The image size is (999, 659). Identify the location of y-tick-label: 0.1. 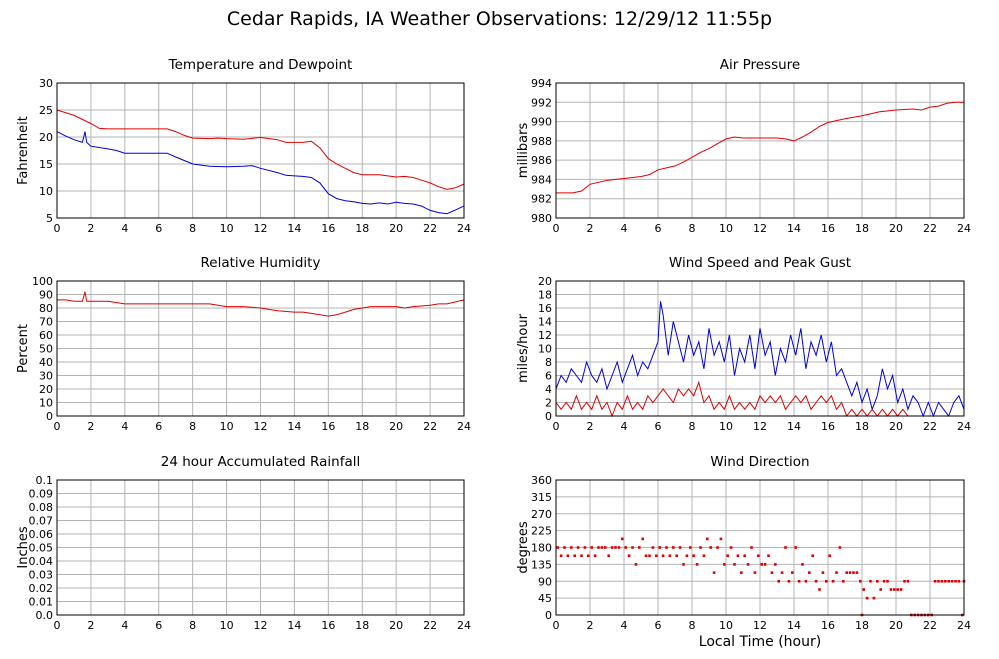
(45, 480).